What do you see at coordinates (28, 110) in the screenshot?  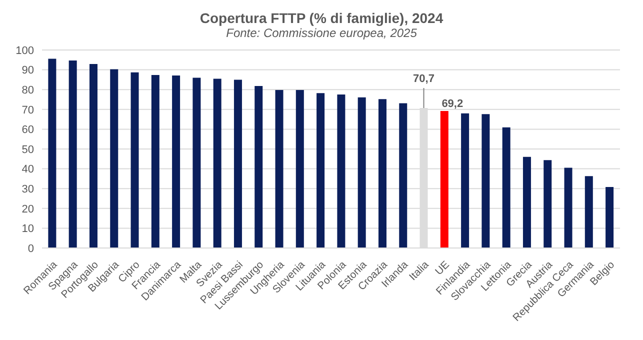 I see `y-tick-label: 70` at bounding box center [28, 110].